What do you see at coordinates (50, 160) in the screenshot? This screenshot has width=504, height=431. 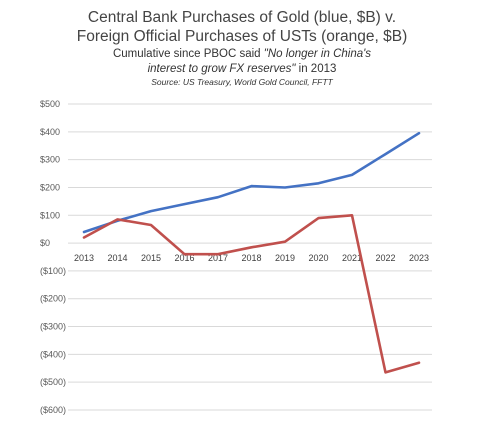 I see `y-tick-label: $300` at bounding box center [50, 160].